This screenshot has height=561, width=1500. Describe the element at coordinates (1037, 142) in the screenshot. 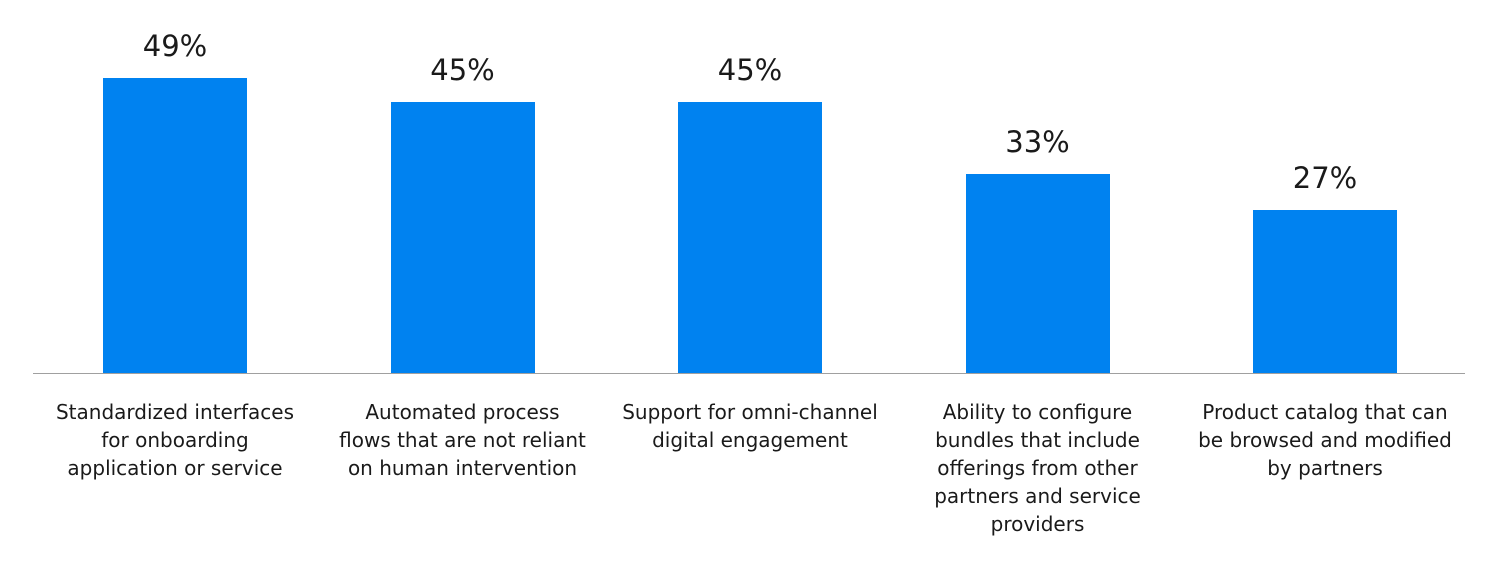

I see `data-label: 33%` at that location.